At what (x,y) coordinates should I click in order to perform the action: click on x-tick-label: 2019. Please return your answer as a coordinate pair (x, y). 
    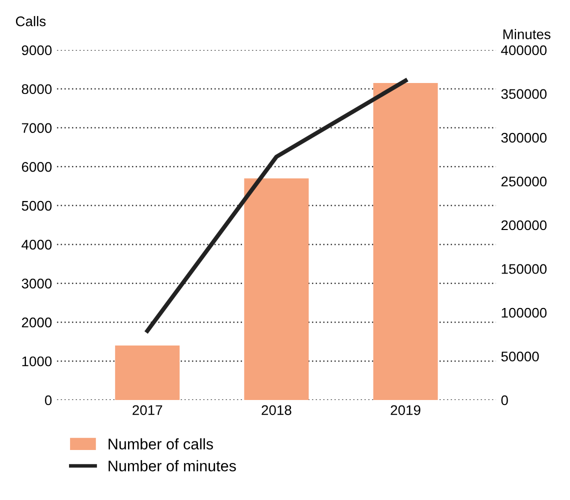
    Looking at the image, I should click on (405, 410).